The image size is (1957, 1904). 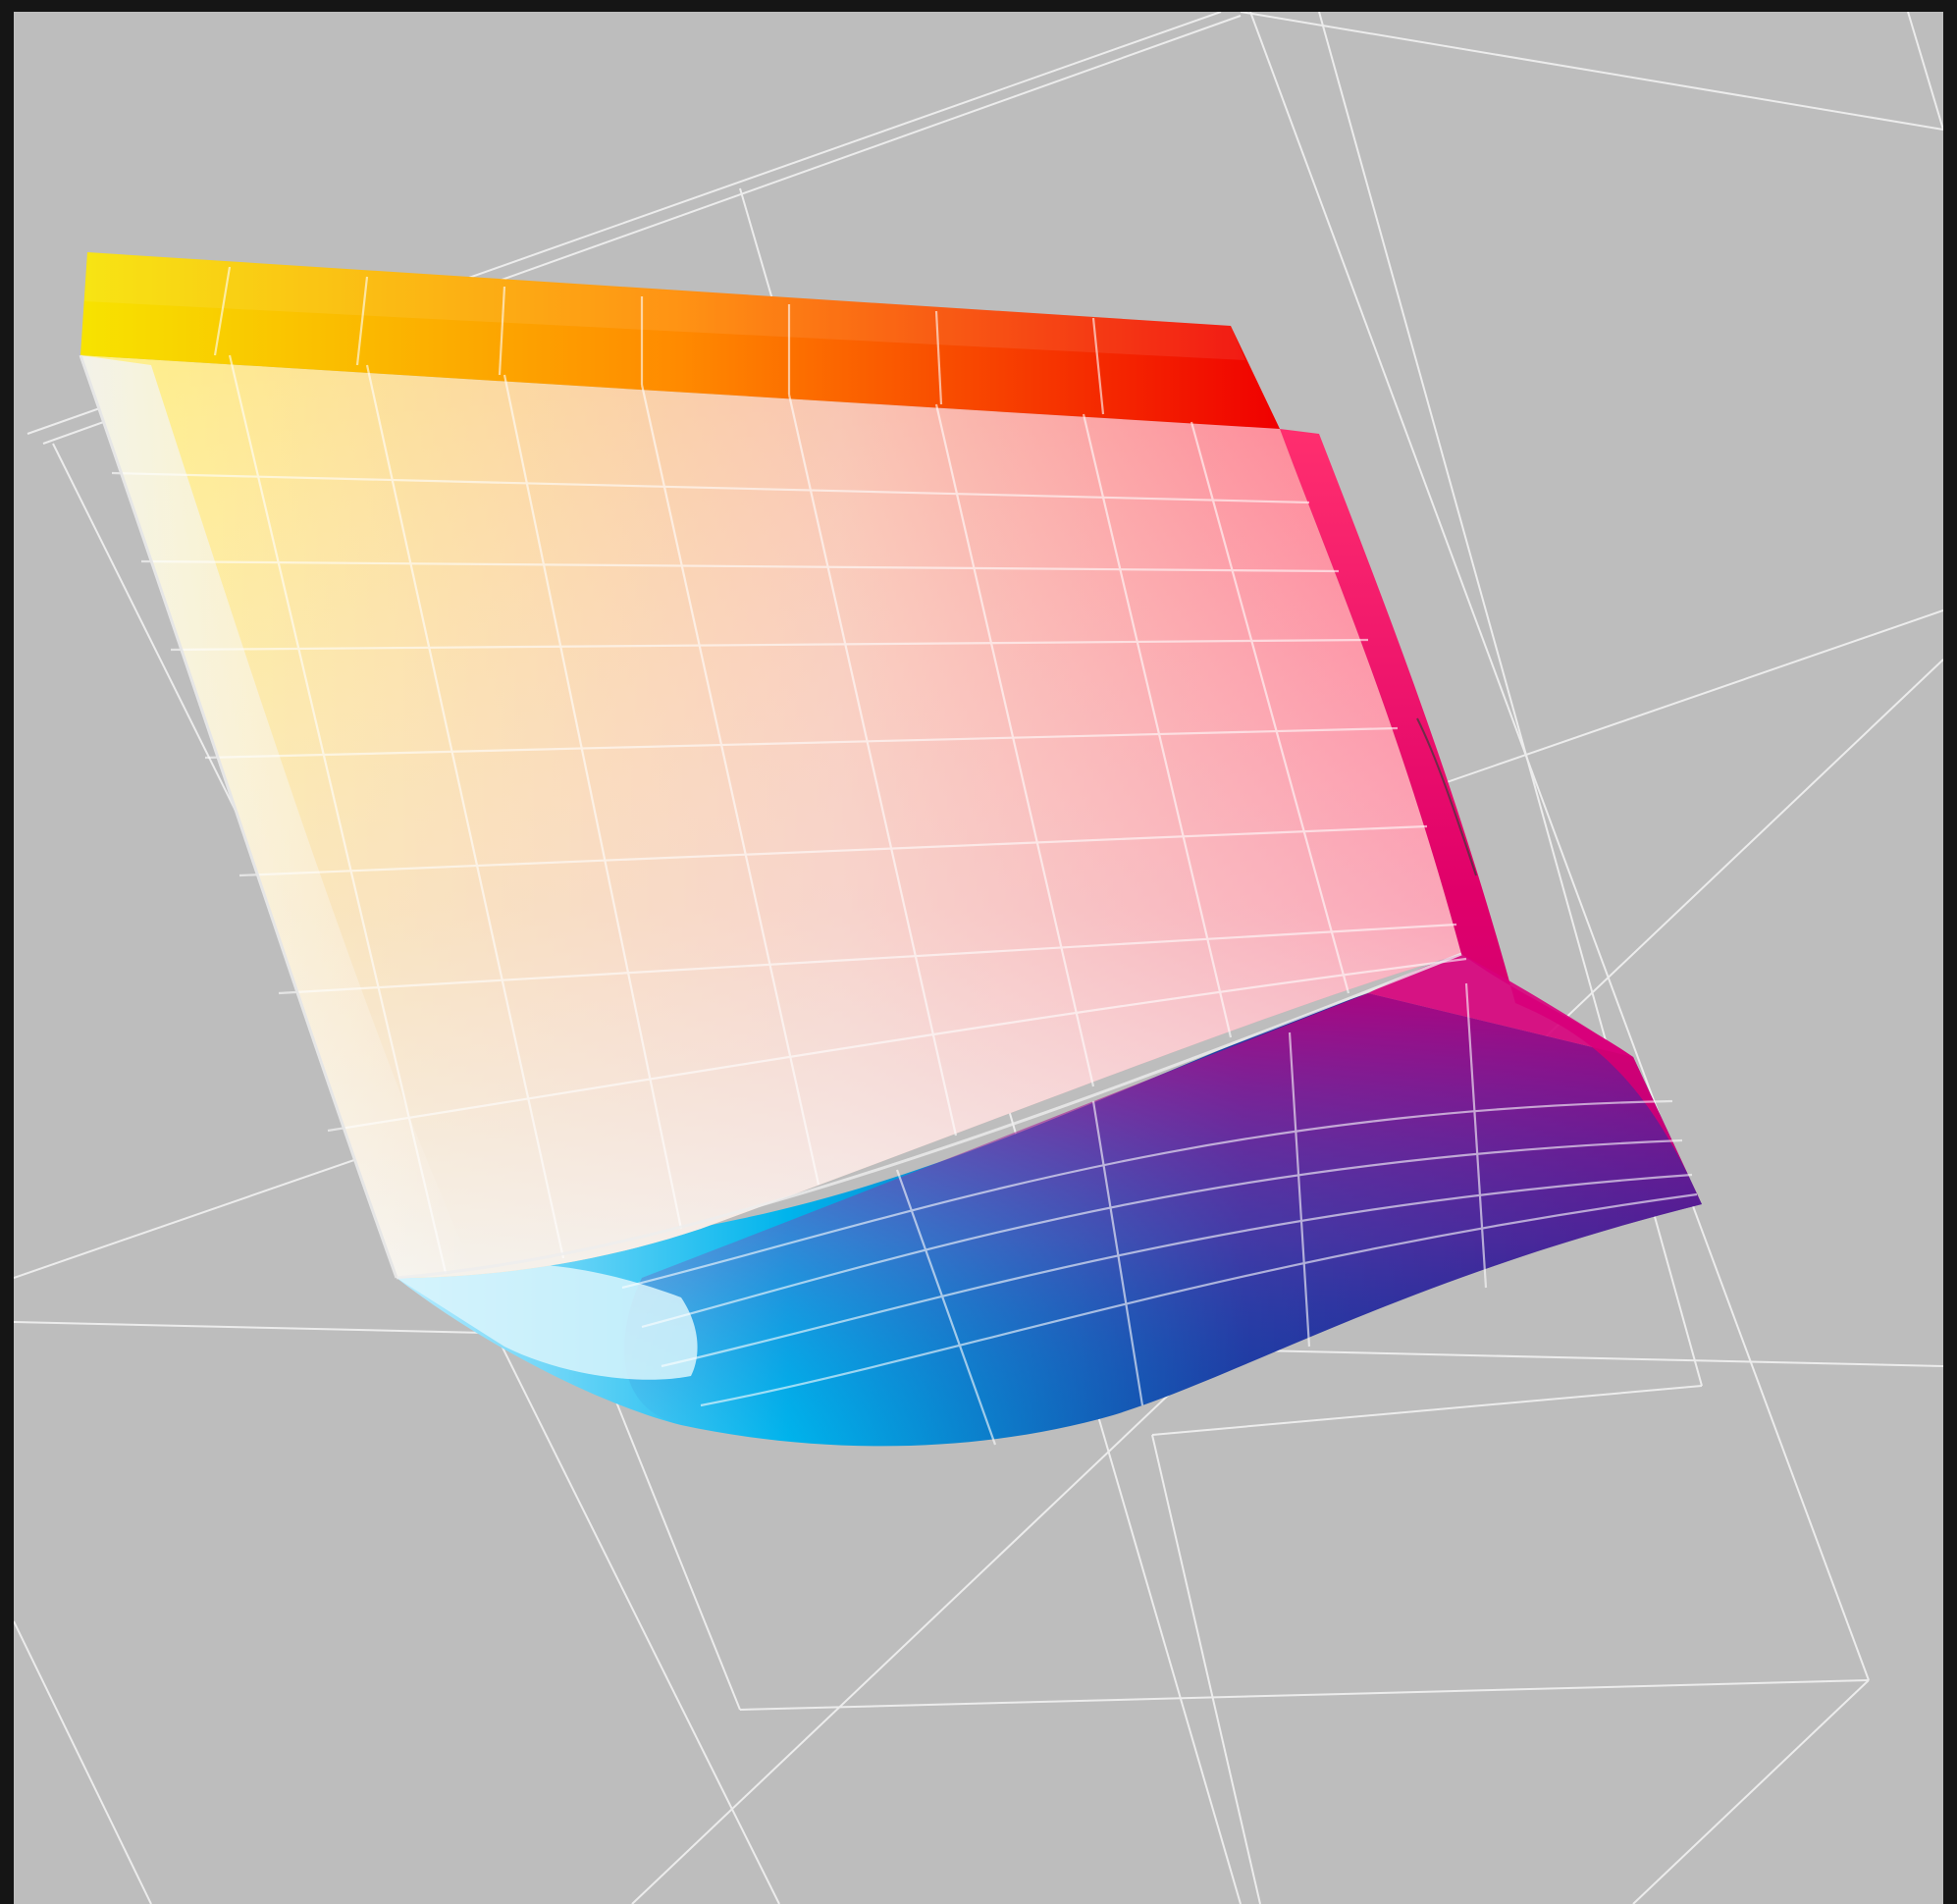 I want to click on gamut-outline-inner, so click(x=929, y=1116).